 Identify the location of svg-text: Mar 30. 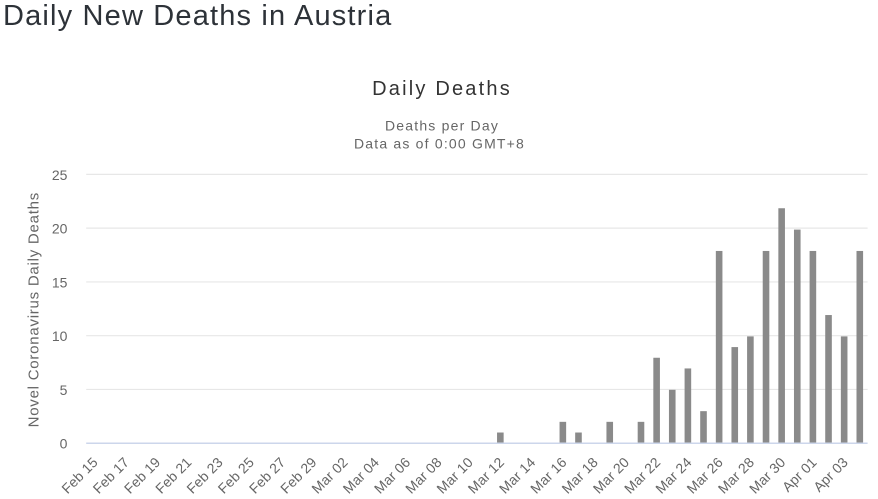
(767, 475).